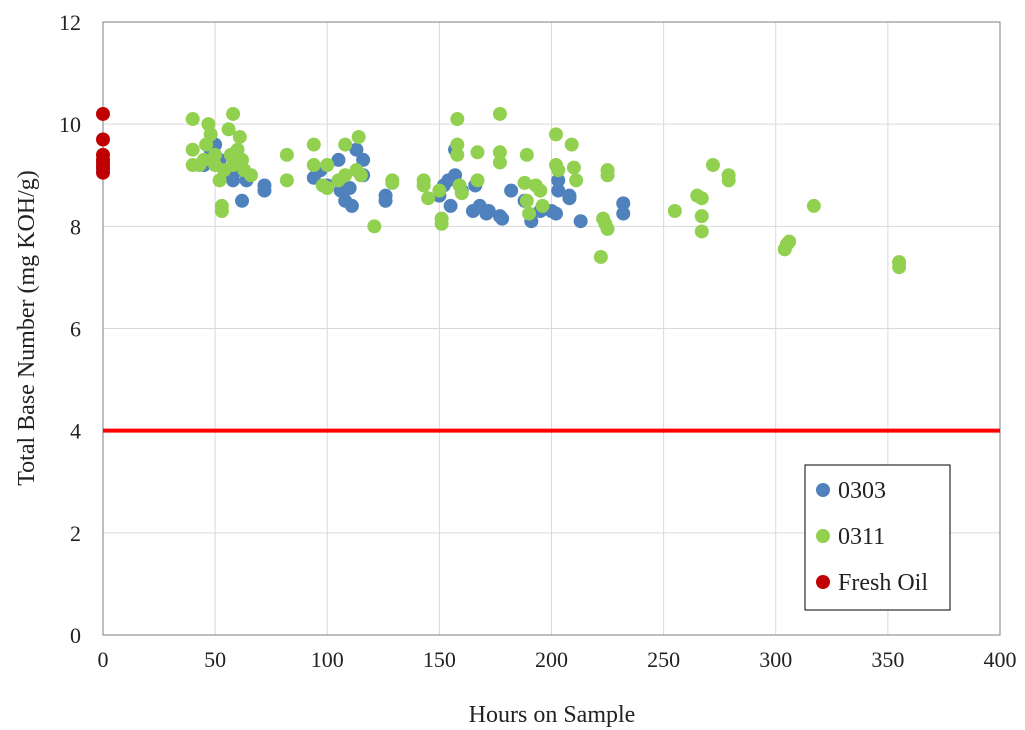 Image resolution: width=1025 pixels, height=730 pixels. Describe the element at coordinates (1000, 659) in the screenshot. I see `x-tick-label: 400` at that location.